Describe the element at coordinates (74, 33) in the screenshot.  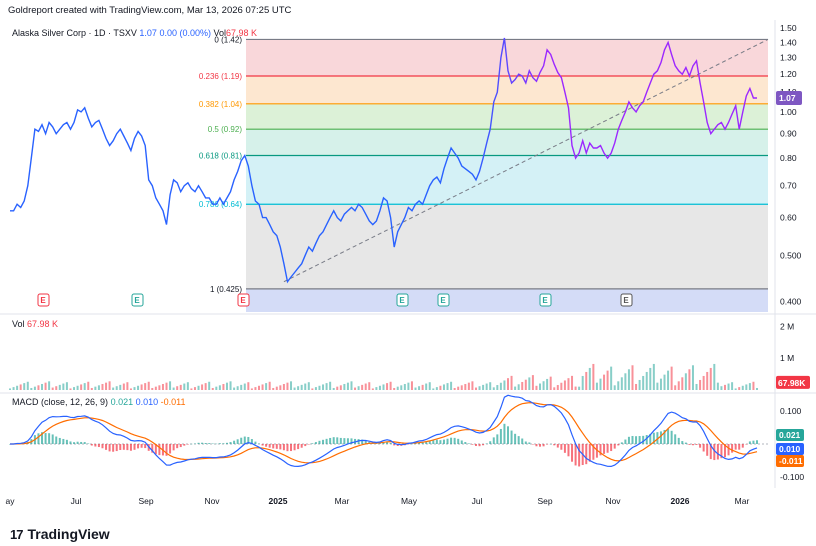
I see `symbol-name: Alaska Silver Corp · 1D · TSXV` at that location.